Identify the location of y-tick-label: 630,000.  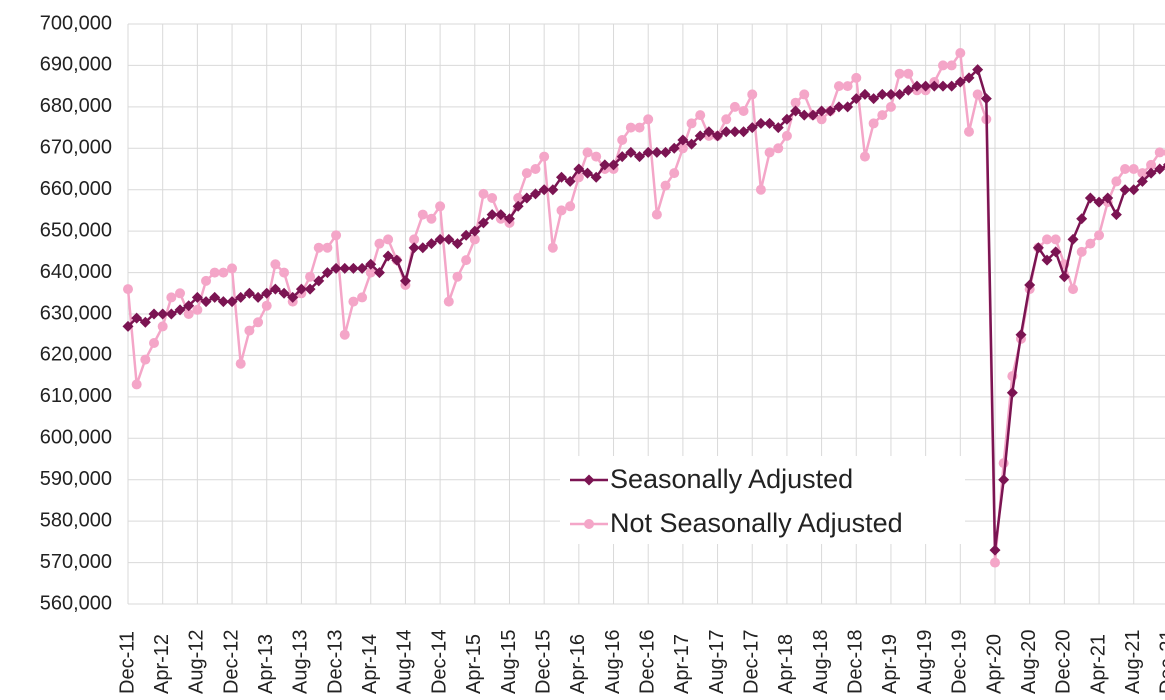
(76, 313).